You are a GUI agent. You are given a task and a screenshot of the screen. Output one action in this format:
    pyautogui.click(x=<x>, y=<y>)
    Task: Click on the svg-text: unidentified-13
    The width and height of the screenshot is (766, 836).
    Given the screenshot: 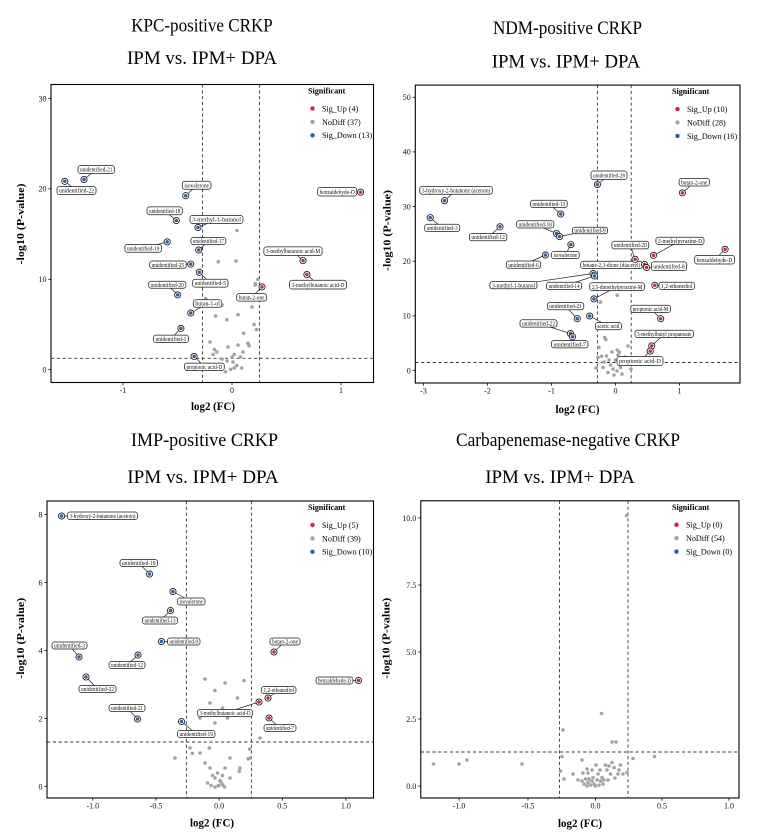 What is the action you would take?
    pyautogui.click(x=549, y=204)
    